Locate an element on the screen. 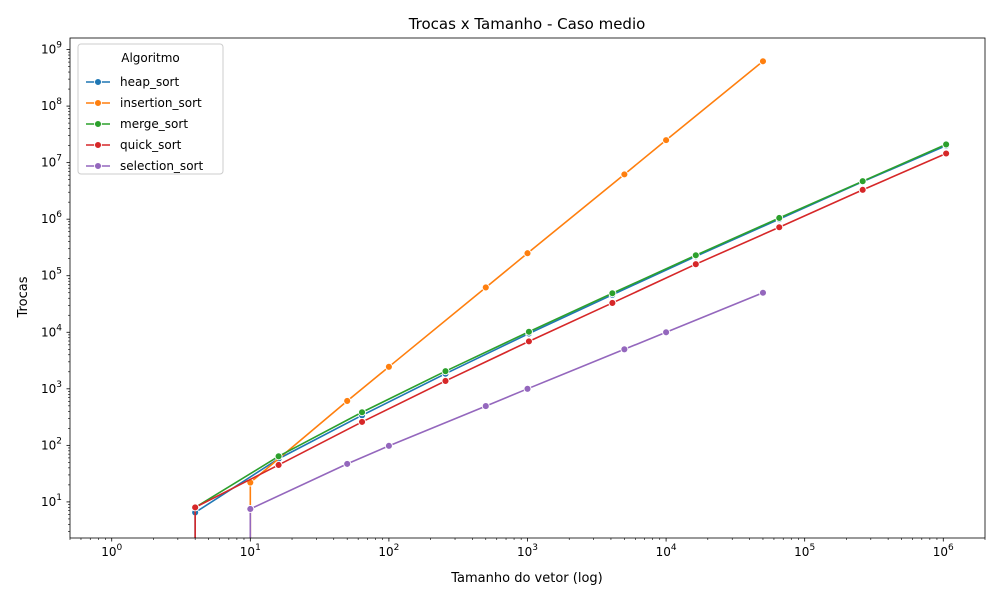 The width and height of the screenshot is (1000, 600). x-tick-label-exponent: 3 is located at coordinates (535, 548).